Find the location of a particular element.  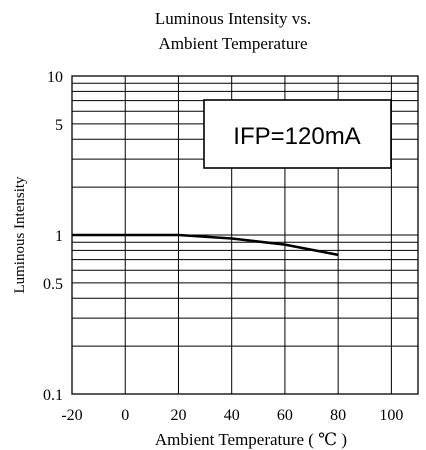

x-axis-label: Ambient Temperature ( ℃ ) is located at coordinates (251, 439).